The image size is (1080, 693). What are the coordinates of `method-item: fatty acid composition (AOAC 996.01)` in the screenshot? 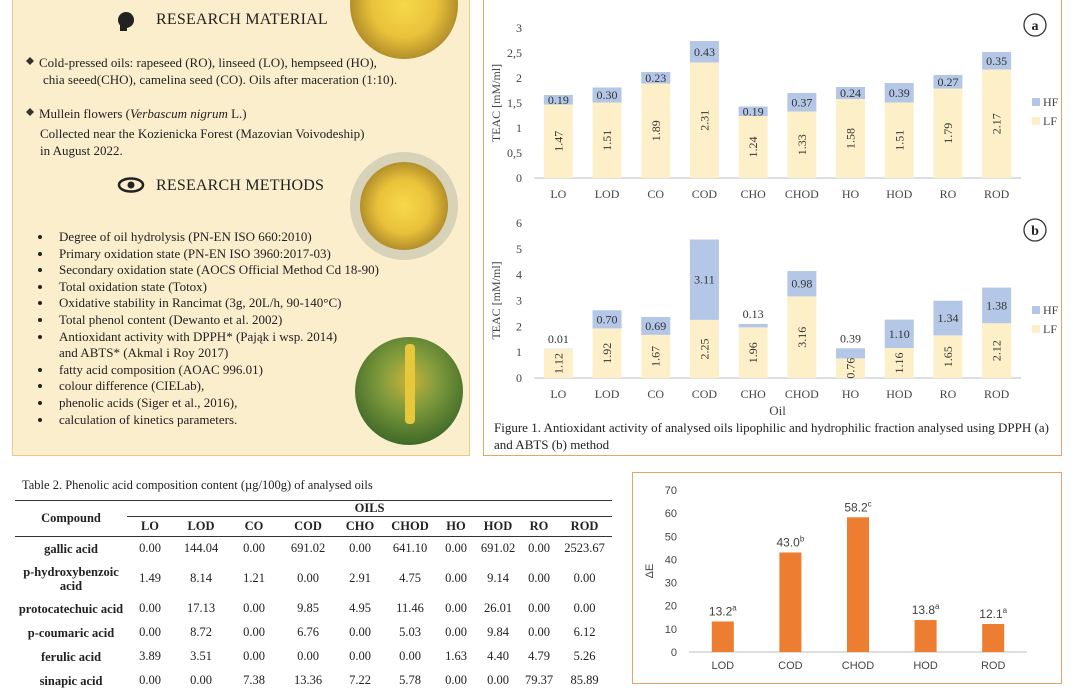 It's located at (216, 370).